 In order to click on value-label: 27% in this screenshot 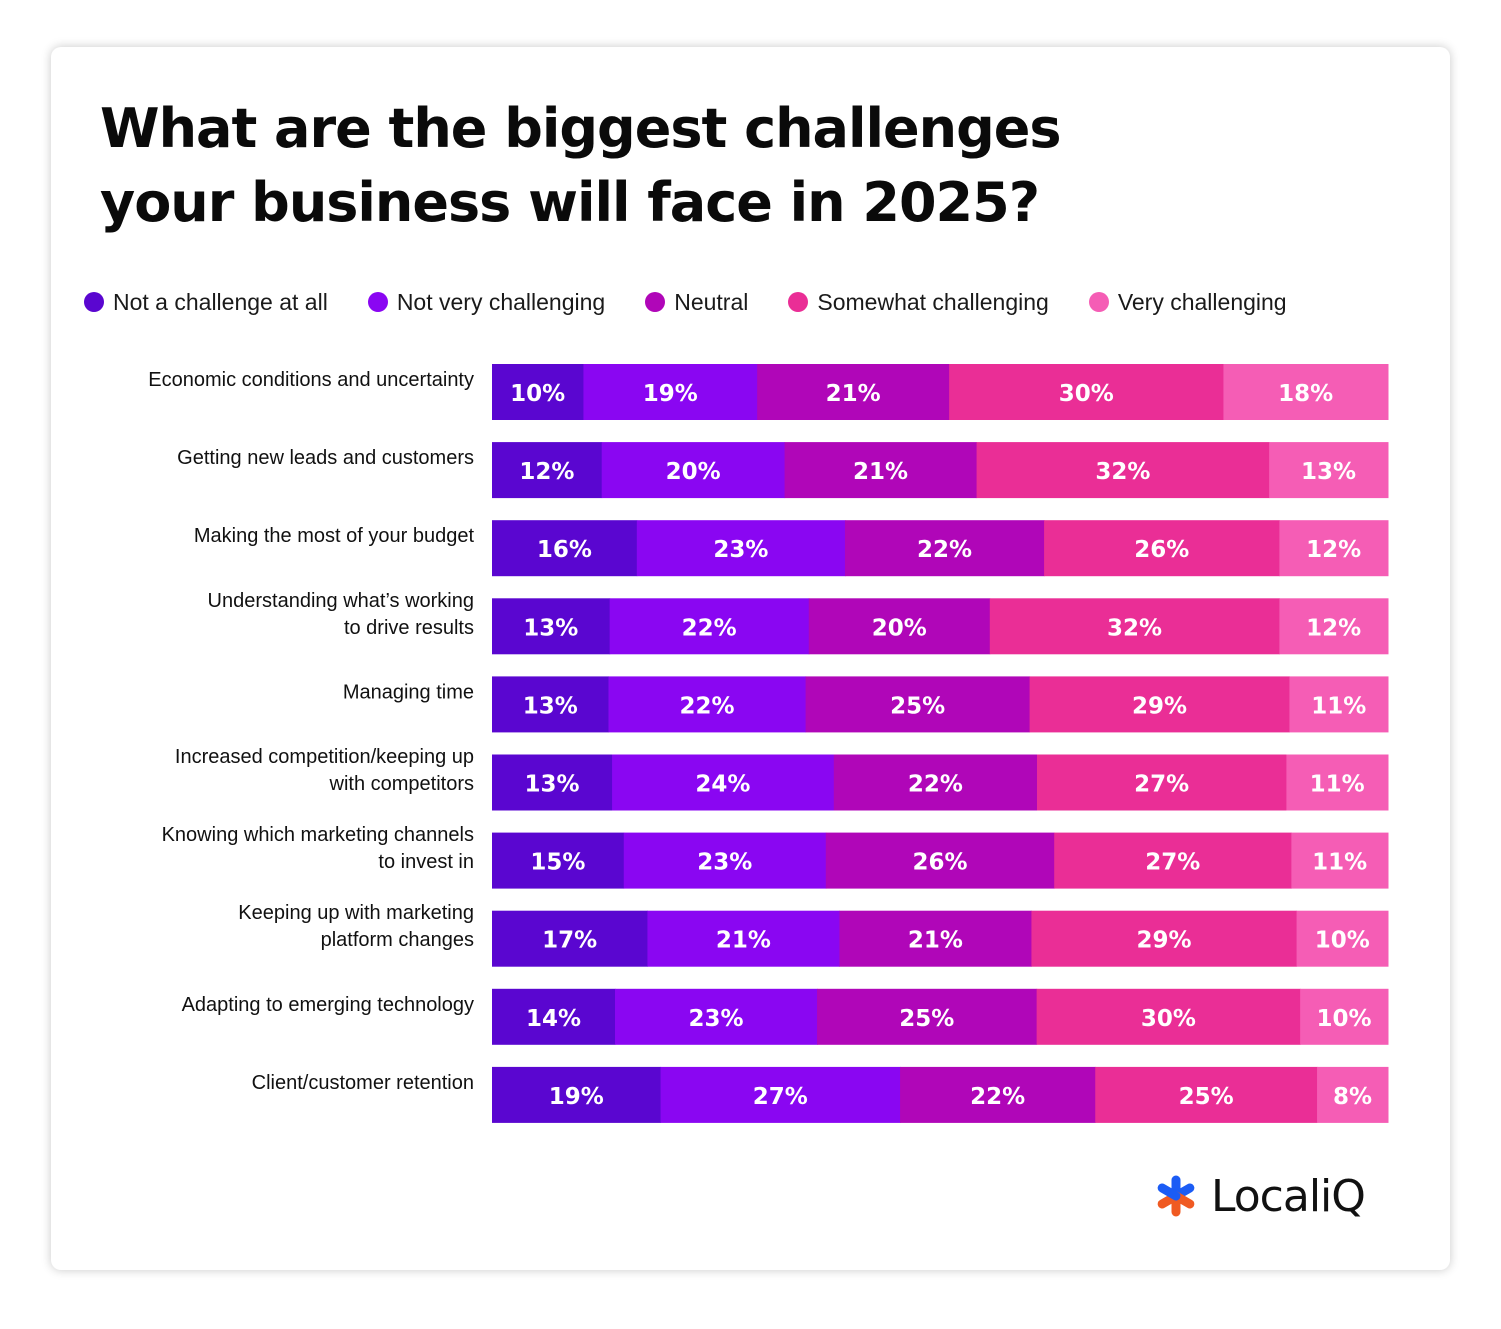, I will do `click(780, 1097)`.